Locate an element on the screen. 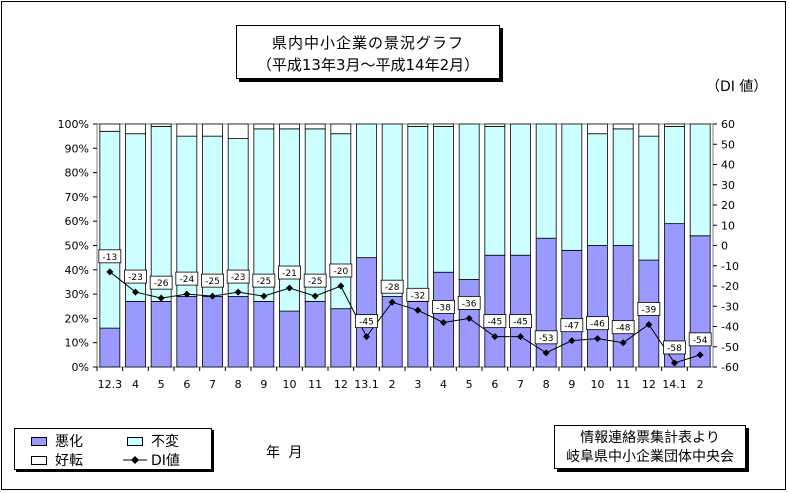 The height and width of the screenshot is (493, 789). y-right-tick-label: -50 is located at coordinates (730, 347).